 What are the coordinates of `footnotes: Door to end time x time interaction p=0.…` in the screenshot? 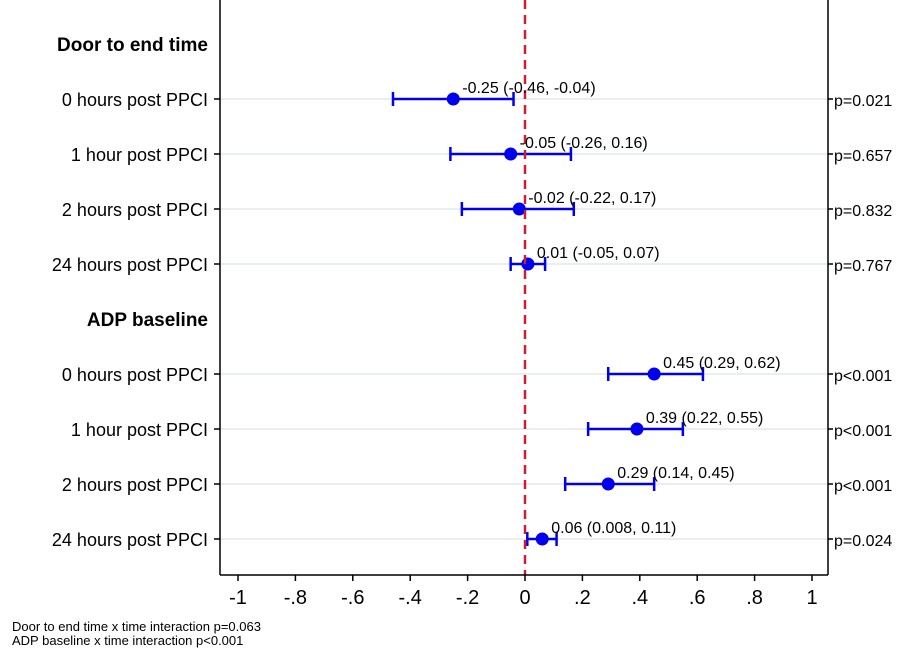 It's located at (136, 634).